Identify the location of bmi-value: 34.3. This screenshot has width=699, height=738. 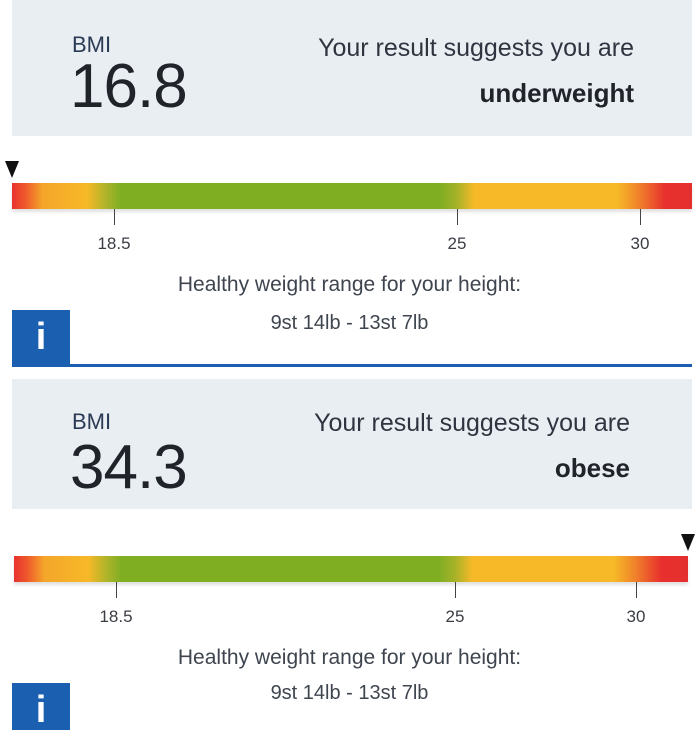
(129, 467).